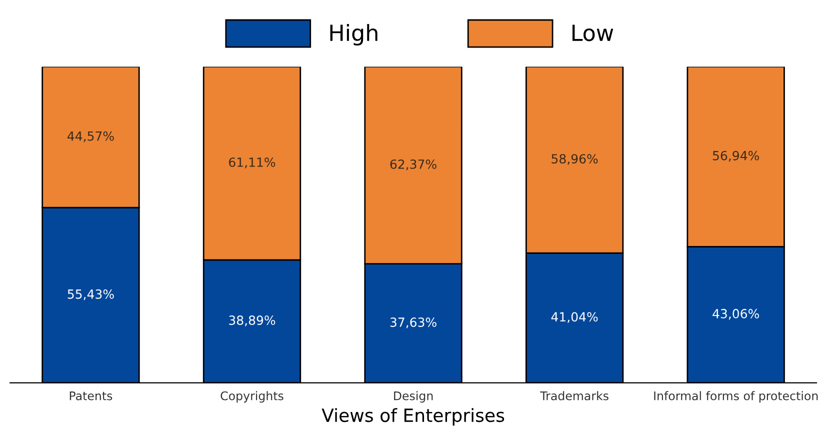  What do you see at coordinates (252, 397) in the screenshot?
I see `x-tick-label: Copyrights` at bounding box center [252, 397].